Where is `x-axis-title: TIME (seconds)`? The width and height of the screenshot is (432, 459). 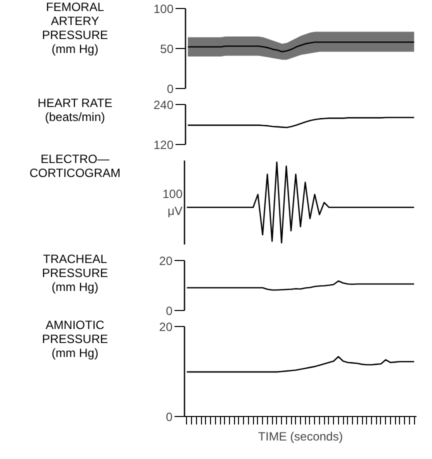
x-axis-title: TIME (seconds) is located at coordinates (300, 437).